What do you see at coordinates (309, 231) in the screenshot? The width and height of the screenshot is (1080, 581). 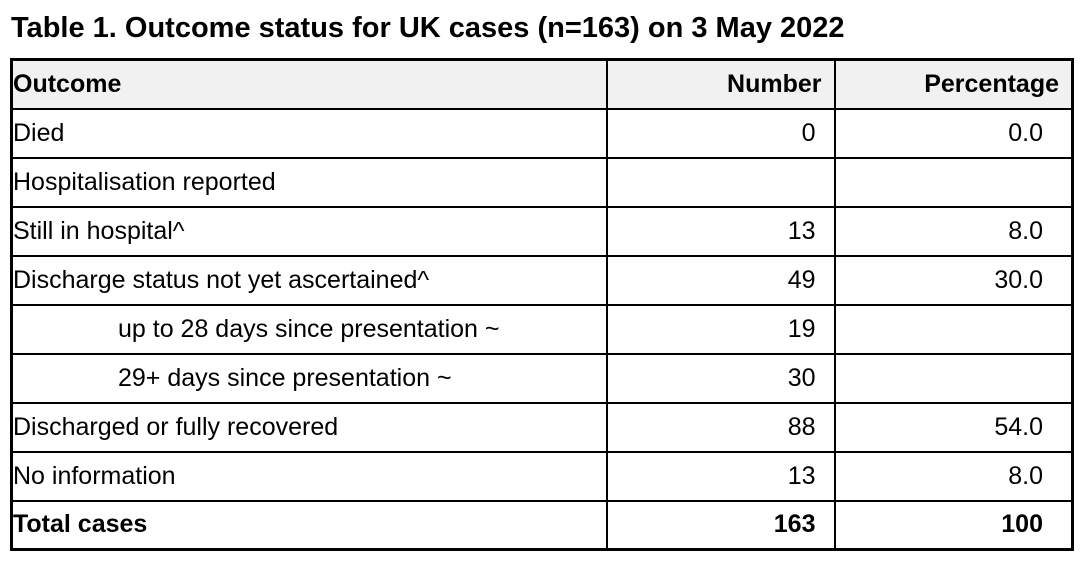 I see `outcome-cell: Still in hospital^` at bounding box center [309, 231].